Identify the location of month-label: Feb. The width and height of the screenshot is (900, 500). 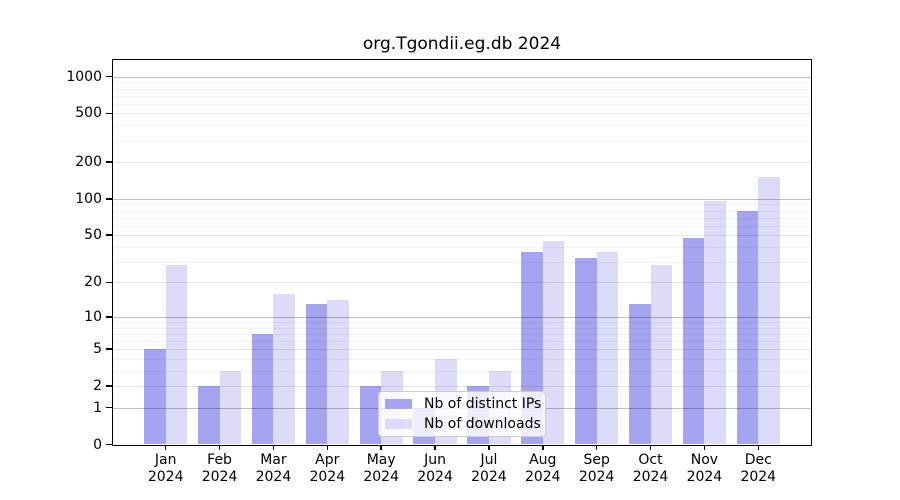
(219, 460).